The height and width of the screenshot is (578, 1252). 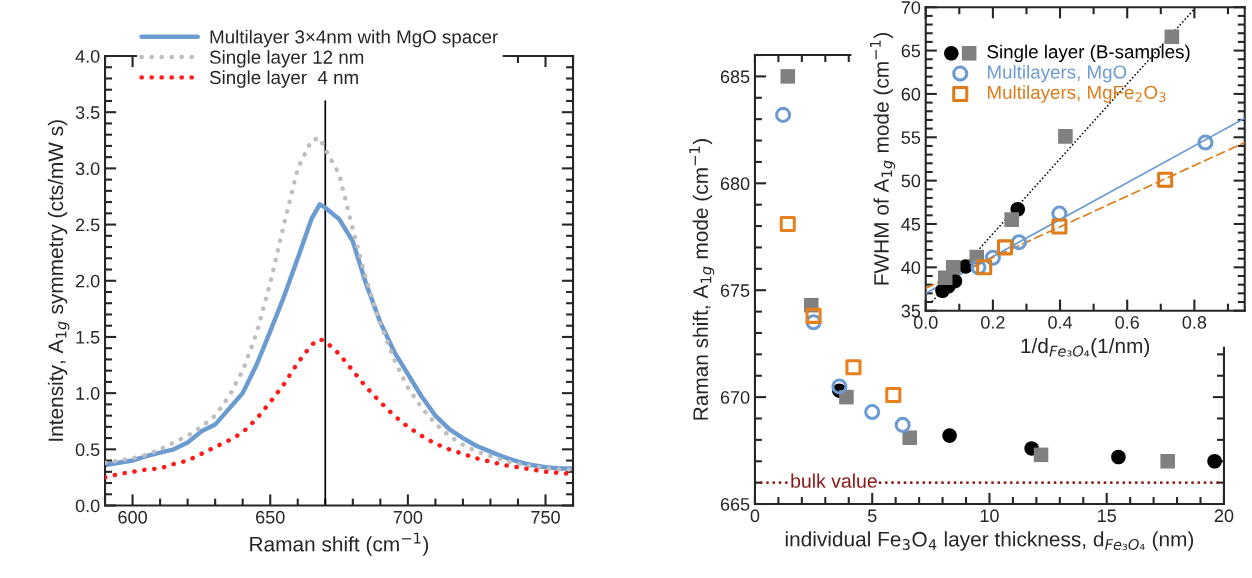 What do you see at coordinates (911, 137) in the screenshot?
I see `y-tick-label: 55` at bounding box center [911, 137].